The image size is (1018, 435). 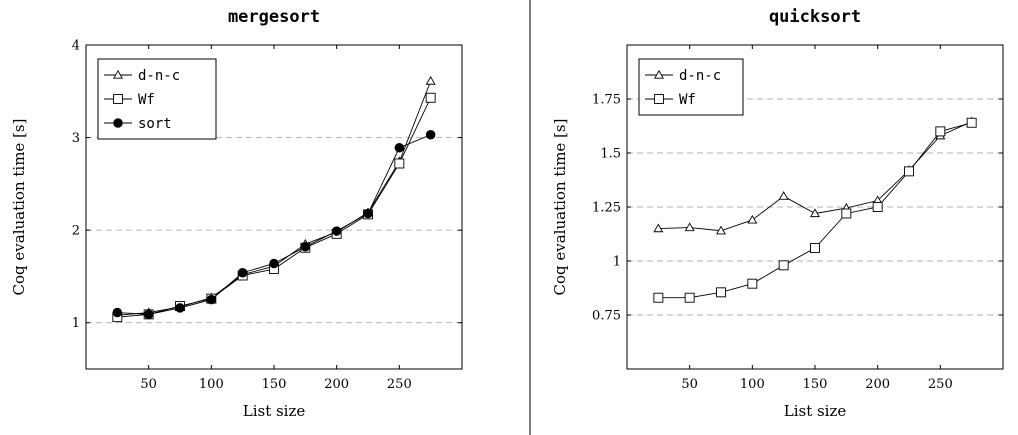 I want to click on y-tick-label: 1.75, so click(x=606, y=100).